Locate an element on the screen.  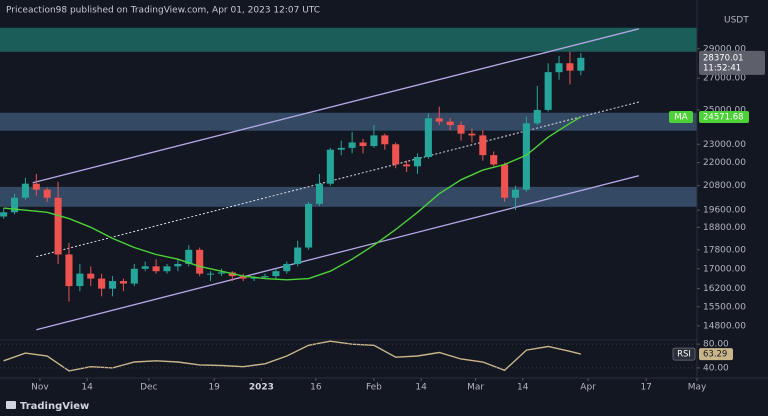
rsi-value: 63.29 is located at coordinates (715, 355).